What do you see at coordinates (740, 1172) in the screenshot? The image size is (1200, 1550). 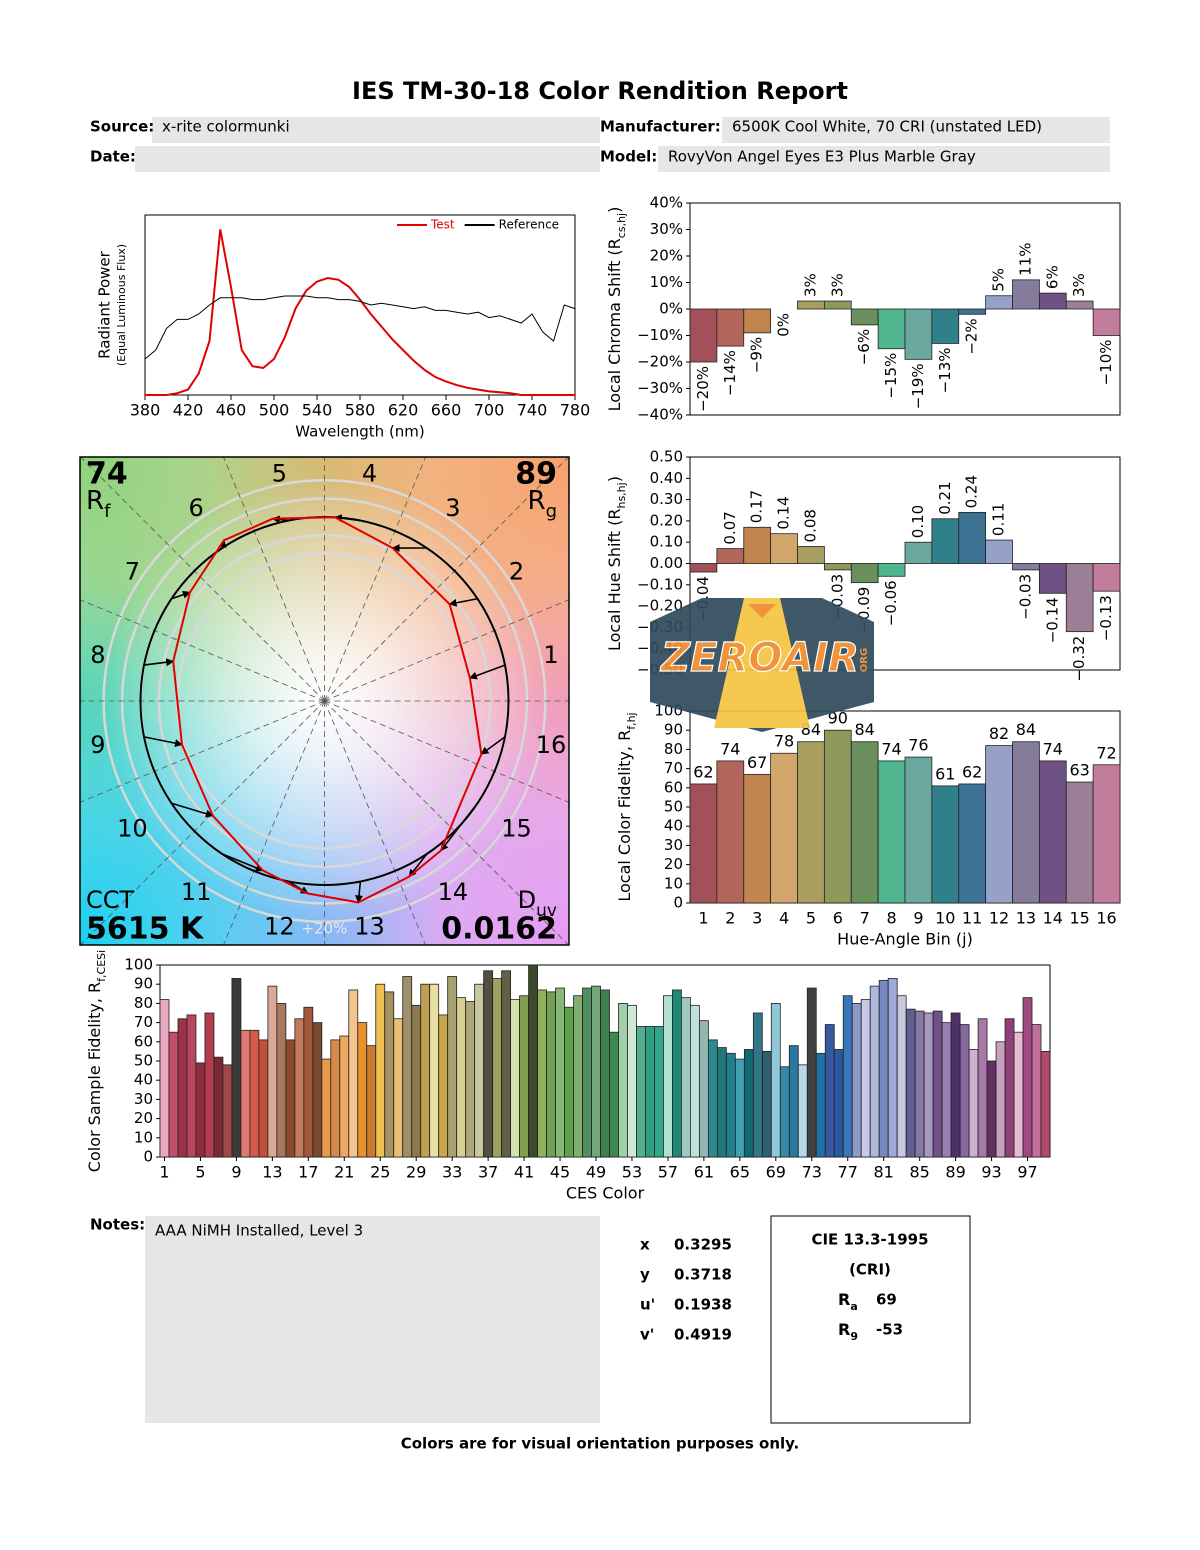 I see `x-tick-label: 65` at bounding box center [740, 1172].